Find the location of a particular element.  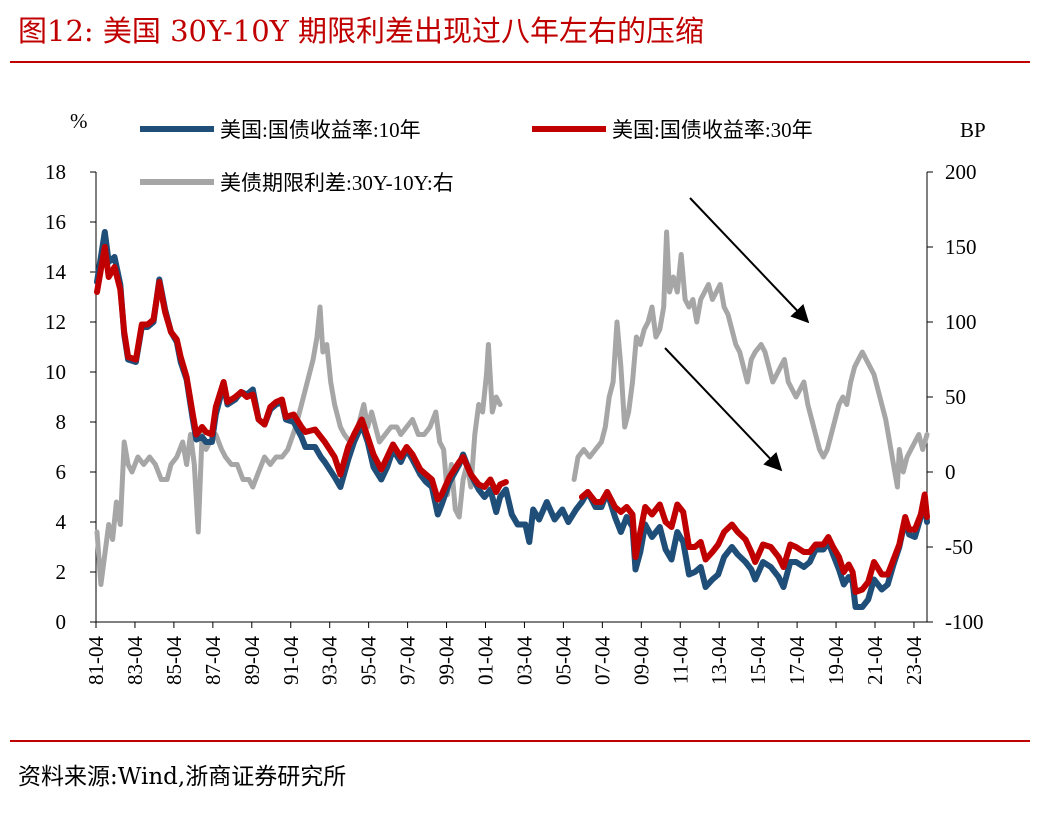

x-axis-tick-label: 91-04 is located at coordinates (291, 660).